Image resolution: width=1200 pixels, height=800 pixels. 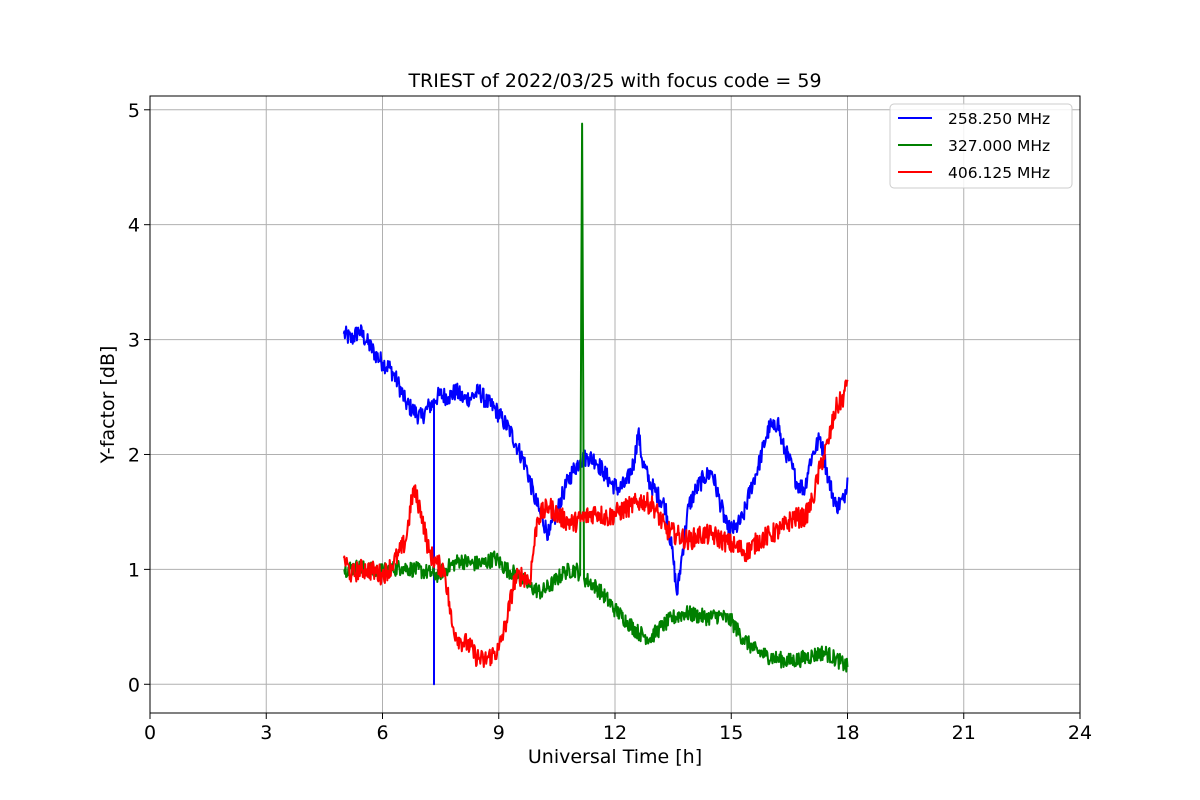 I want to click on y-tick-label: 1, so click(x=134, y=570).